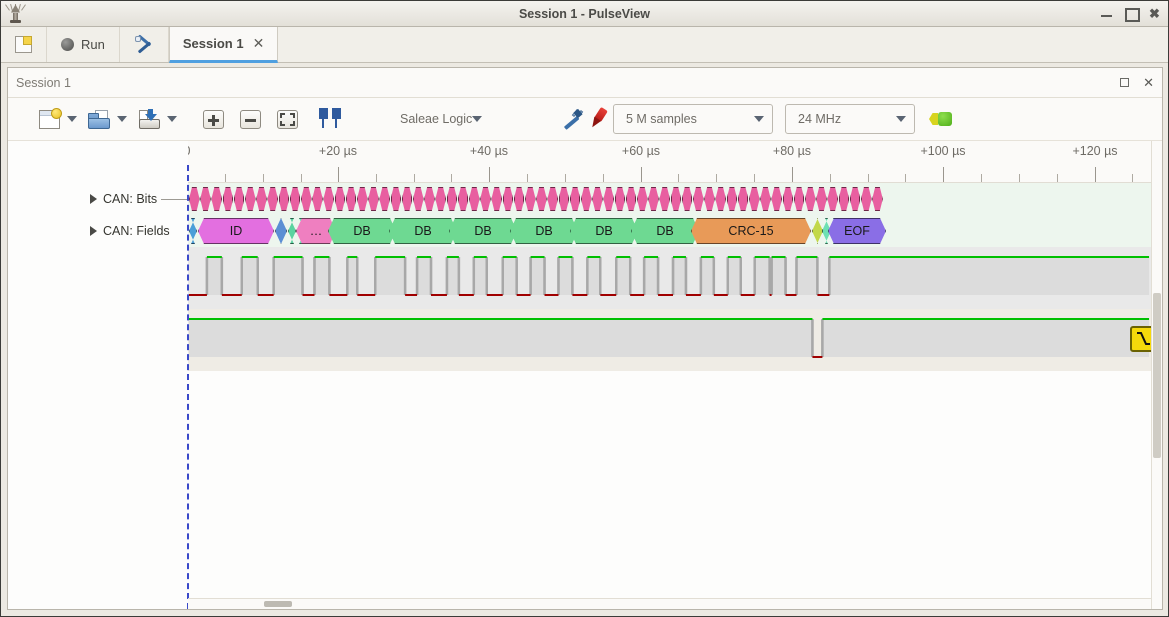  Describe the element at coordinates (857, 231) in the screenshot. I see `can-field-eof: EOF` at that location.